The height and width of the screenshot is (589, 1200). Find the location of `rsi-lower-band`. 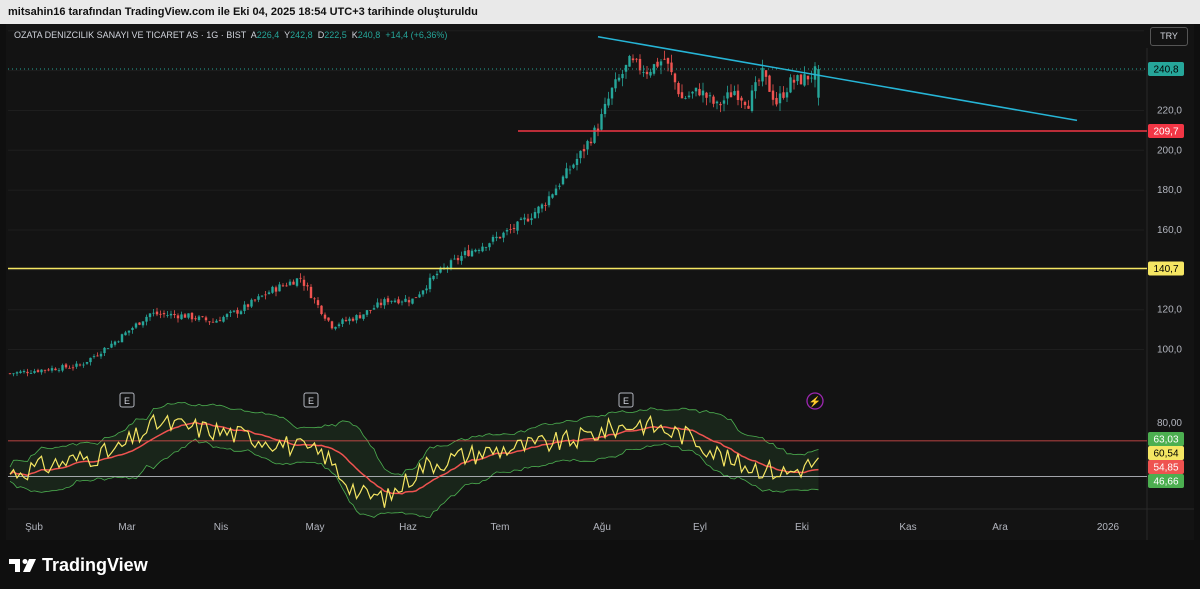

rsi-lower-band is located at coordinates (414, 478).